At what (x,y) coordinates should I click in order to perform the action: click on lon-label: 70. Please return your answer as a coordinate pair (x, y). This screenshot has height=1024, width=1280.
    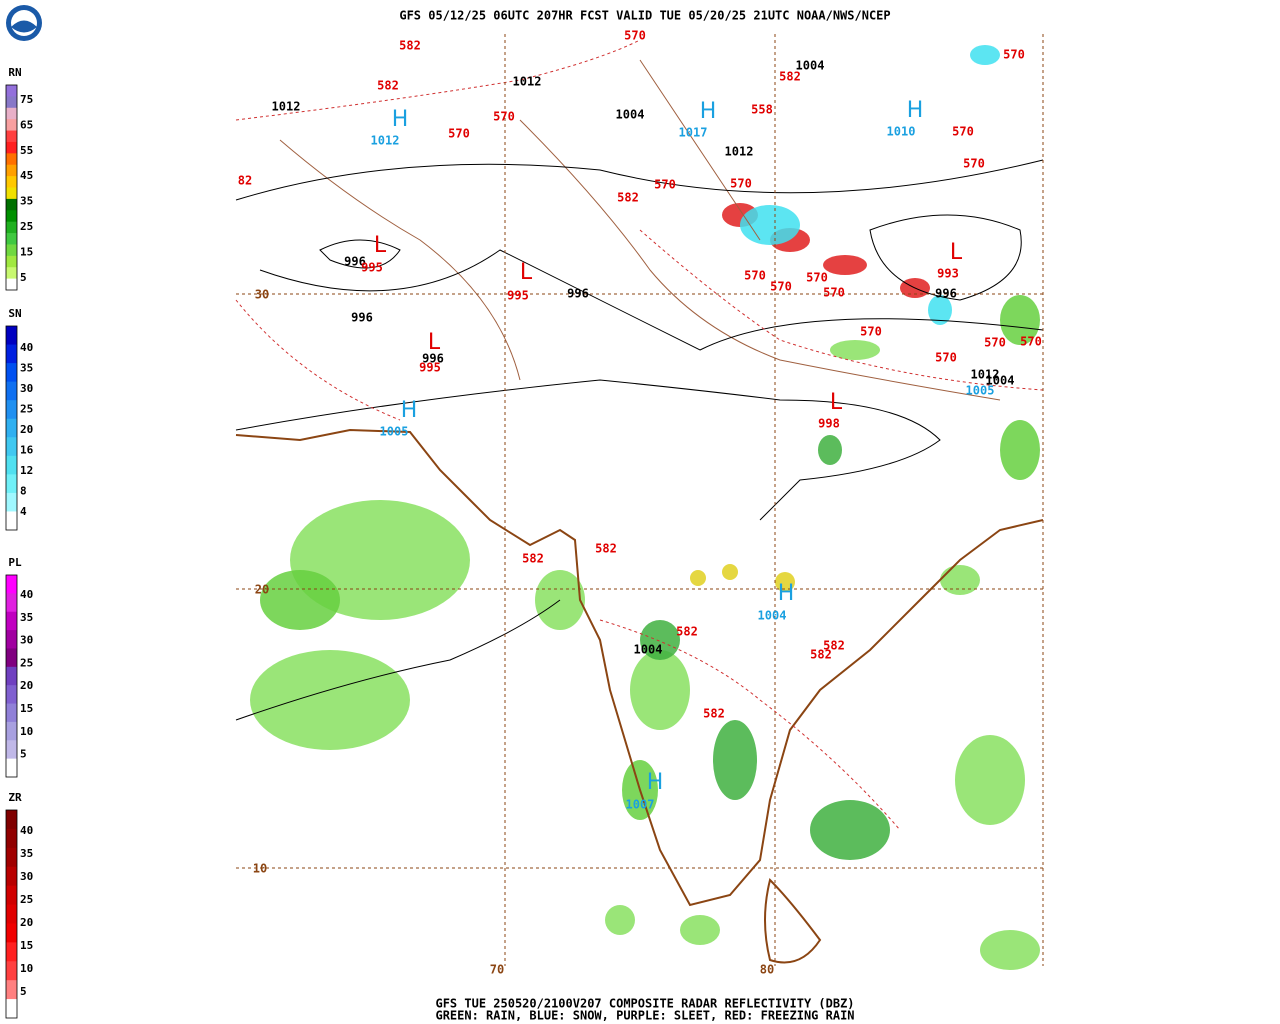
    Looking at the image, I should click on (497, 970).